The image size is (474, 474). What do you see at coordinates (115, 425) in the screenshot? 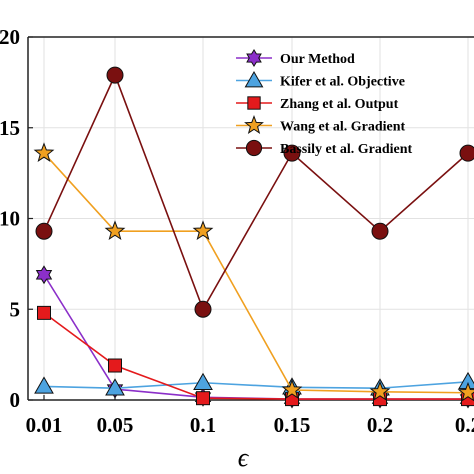
I see `x-tick-label: 0.05` at bounding box center [115, 425].